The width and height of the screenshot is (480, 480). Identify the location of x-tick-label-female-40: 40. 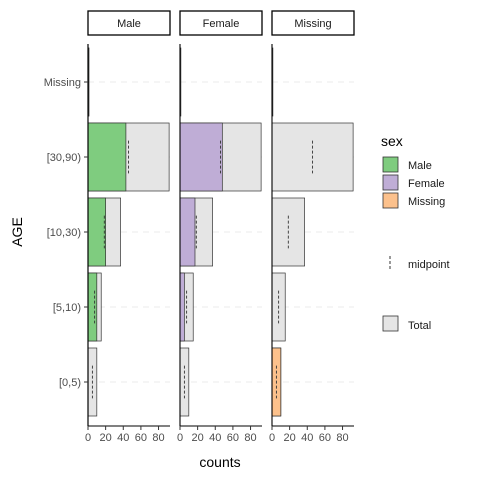
(215, 438).